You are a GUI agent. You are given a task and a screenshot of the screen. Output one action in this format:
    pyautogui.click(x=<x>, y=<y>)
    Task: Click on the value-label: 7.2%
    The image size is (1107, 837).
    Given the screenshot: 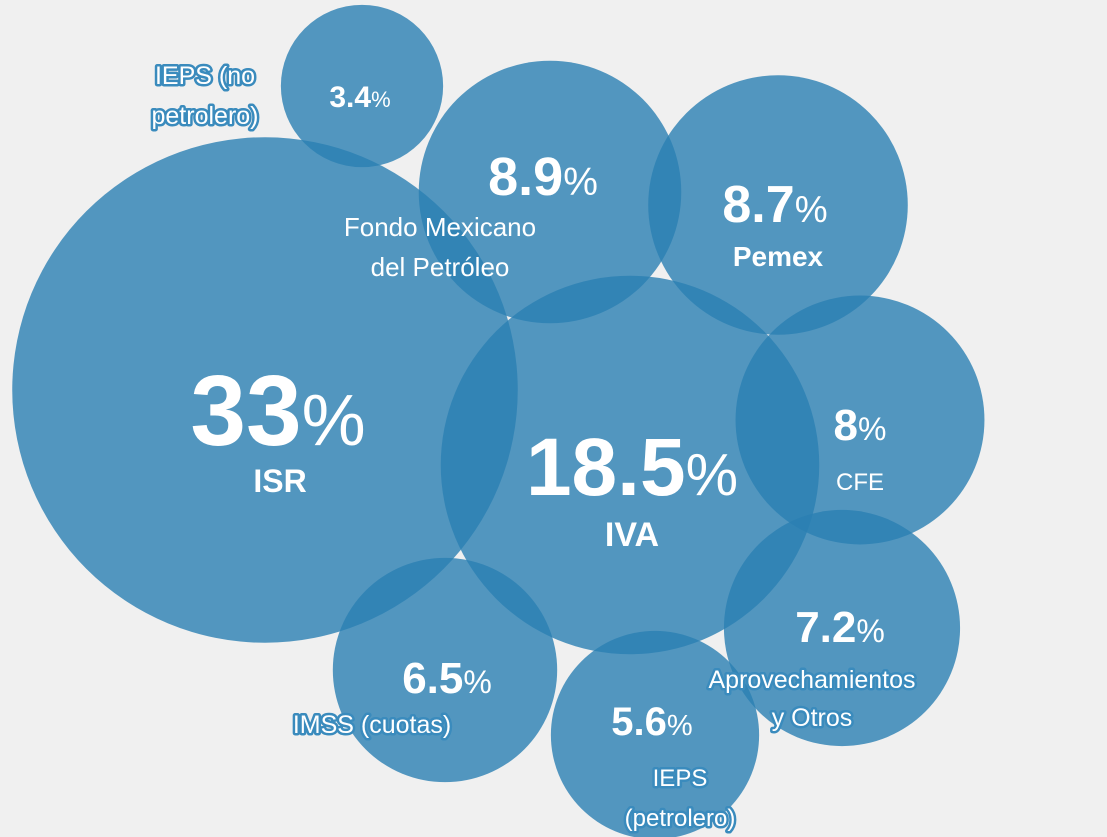 What is the action you would take?
    pyautogui.click(x=840, y=627)
    